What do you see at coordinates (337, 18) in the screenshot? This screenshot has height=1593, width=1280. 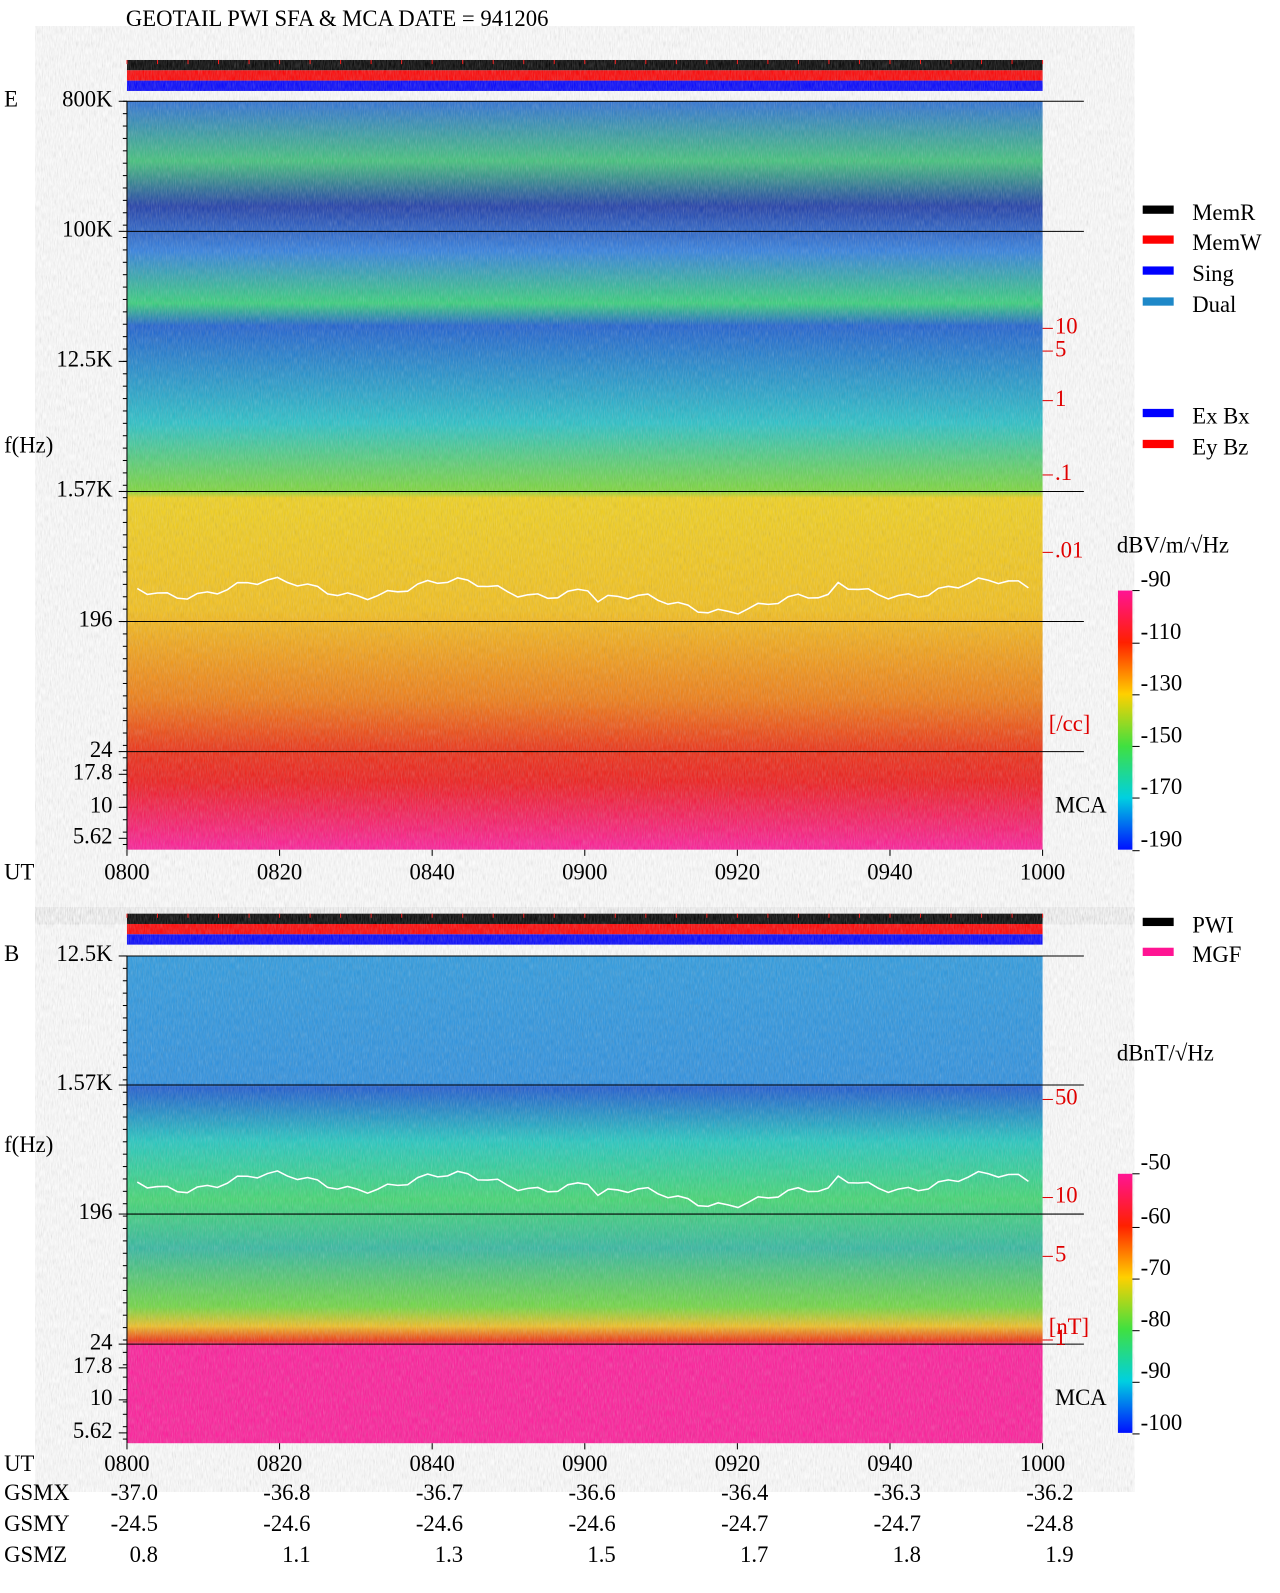 I see `title: GEOTAIL PWI SFA & MCA DATE = 941206` at bounding box center [337, 18].